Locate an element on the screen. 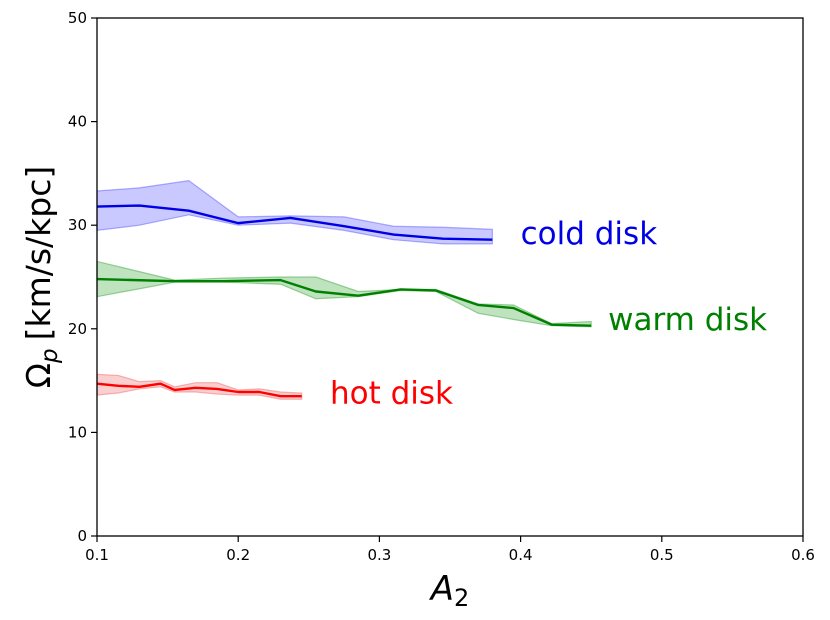 The width and height of the screenshot is (830, 620). y-tick-label: 10 is located at coordinates (77, 432).